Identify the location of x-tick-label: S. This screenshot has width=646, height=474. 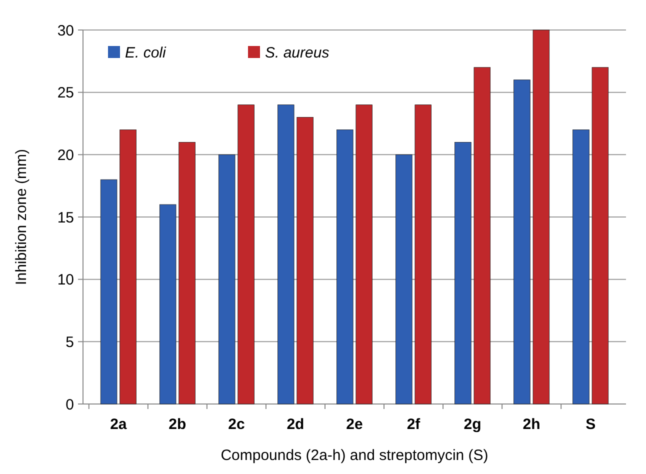
(591, 424).